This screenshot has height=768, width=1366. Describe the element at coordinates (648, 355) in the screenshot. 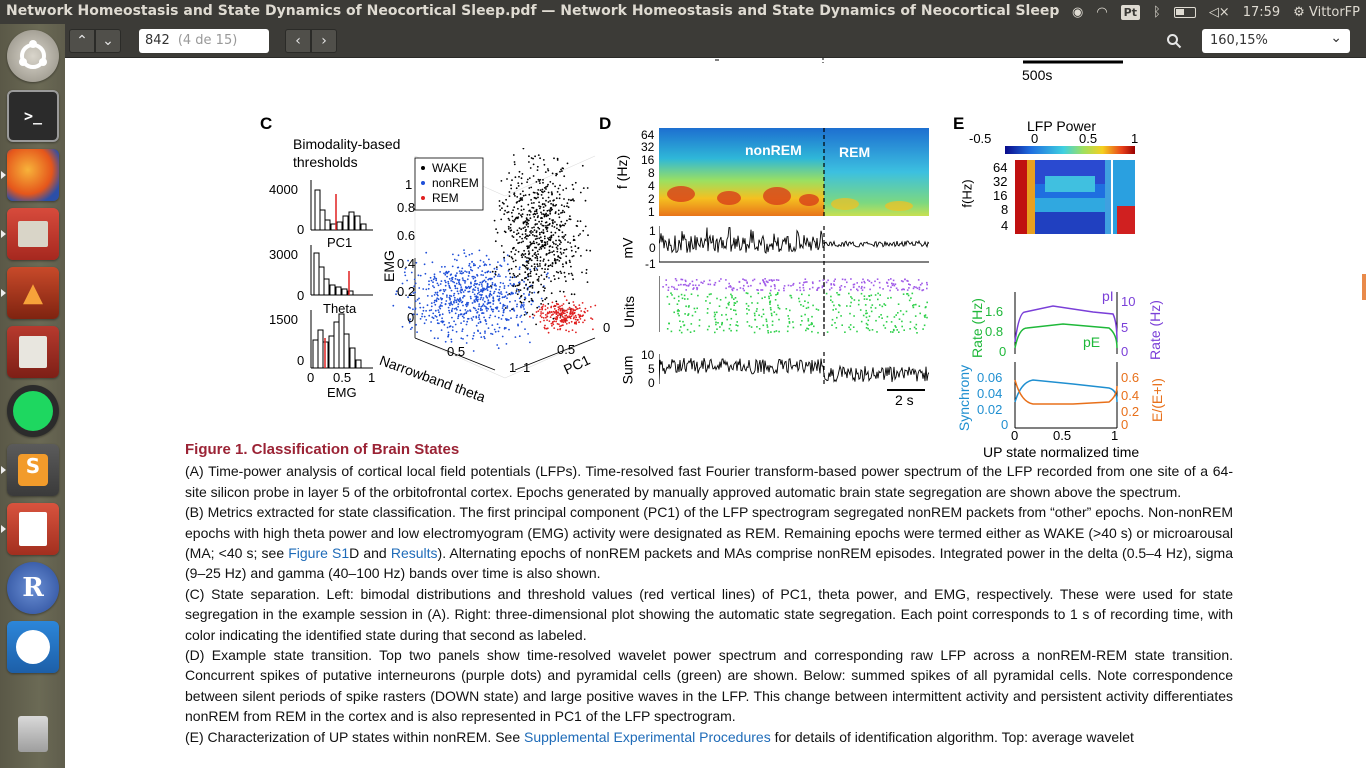

I see `sum-ytick-10: 10` at that location.